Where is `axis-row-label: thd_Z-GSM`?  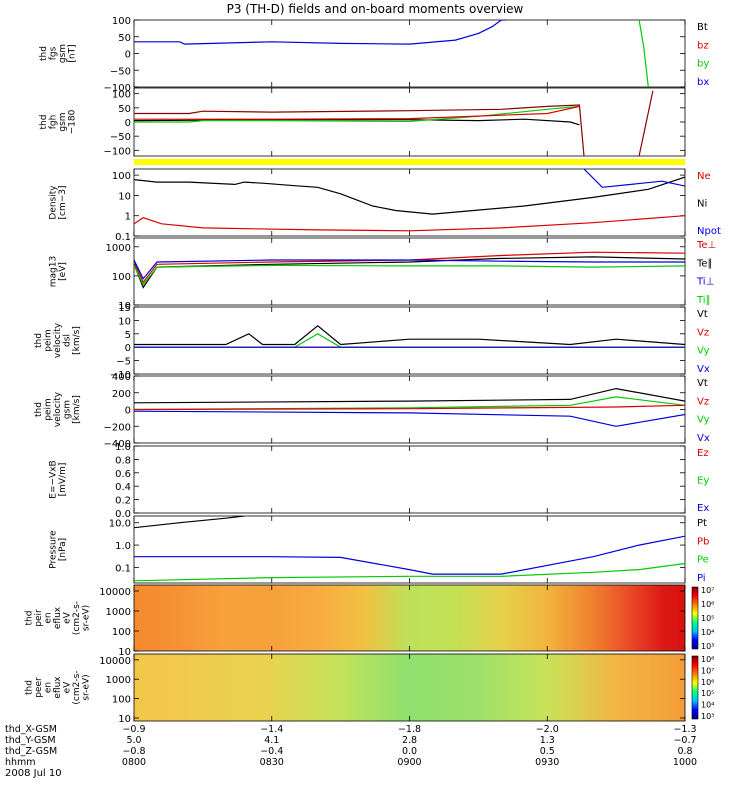 axis-row-label: thd_Z-GSM is located at coordinates (31, 751).